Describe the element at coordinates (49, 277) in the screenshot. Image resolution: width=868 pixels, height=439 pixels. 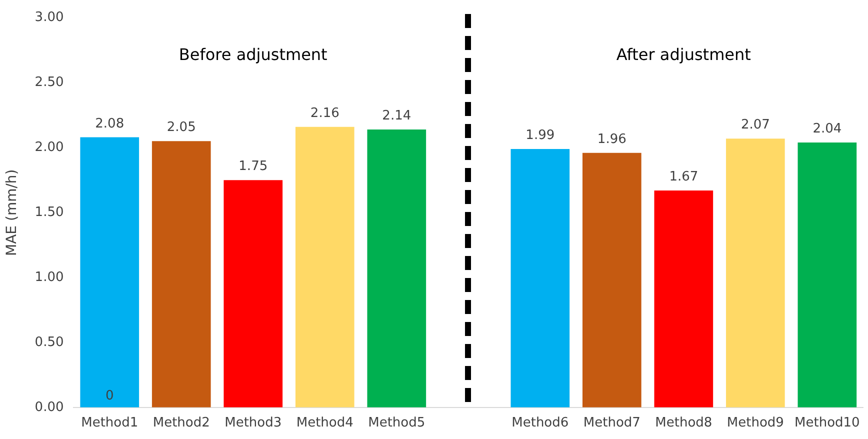
I see `y-tick-label: 1.00` at that location.